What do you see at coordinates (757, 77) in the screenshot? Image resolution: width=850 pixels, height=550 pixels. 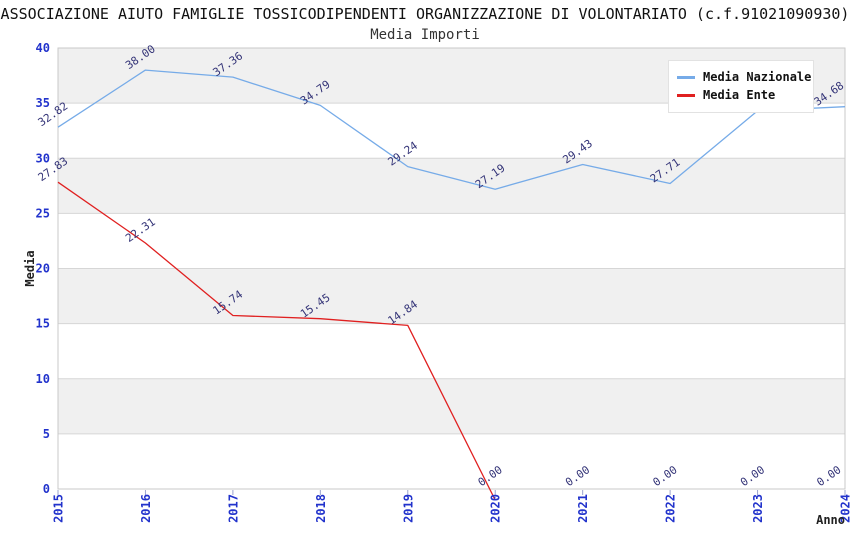 I see `legend-label-media-nazionale: Media Nazionale` at bounding box center [757, 77].